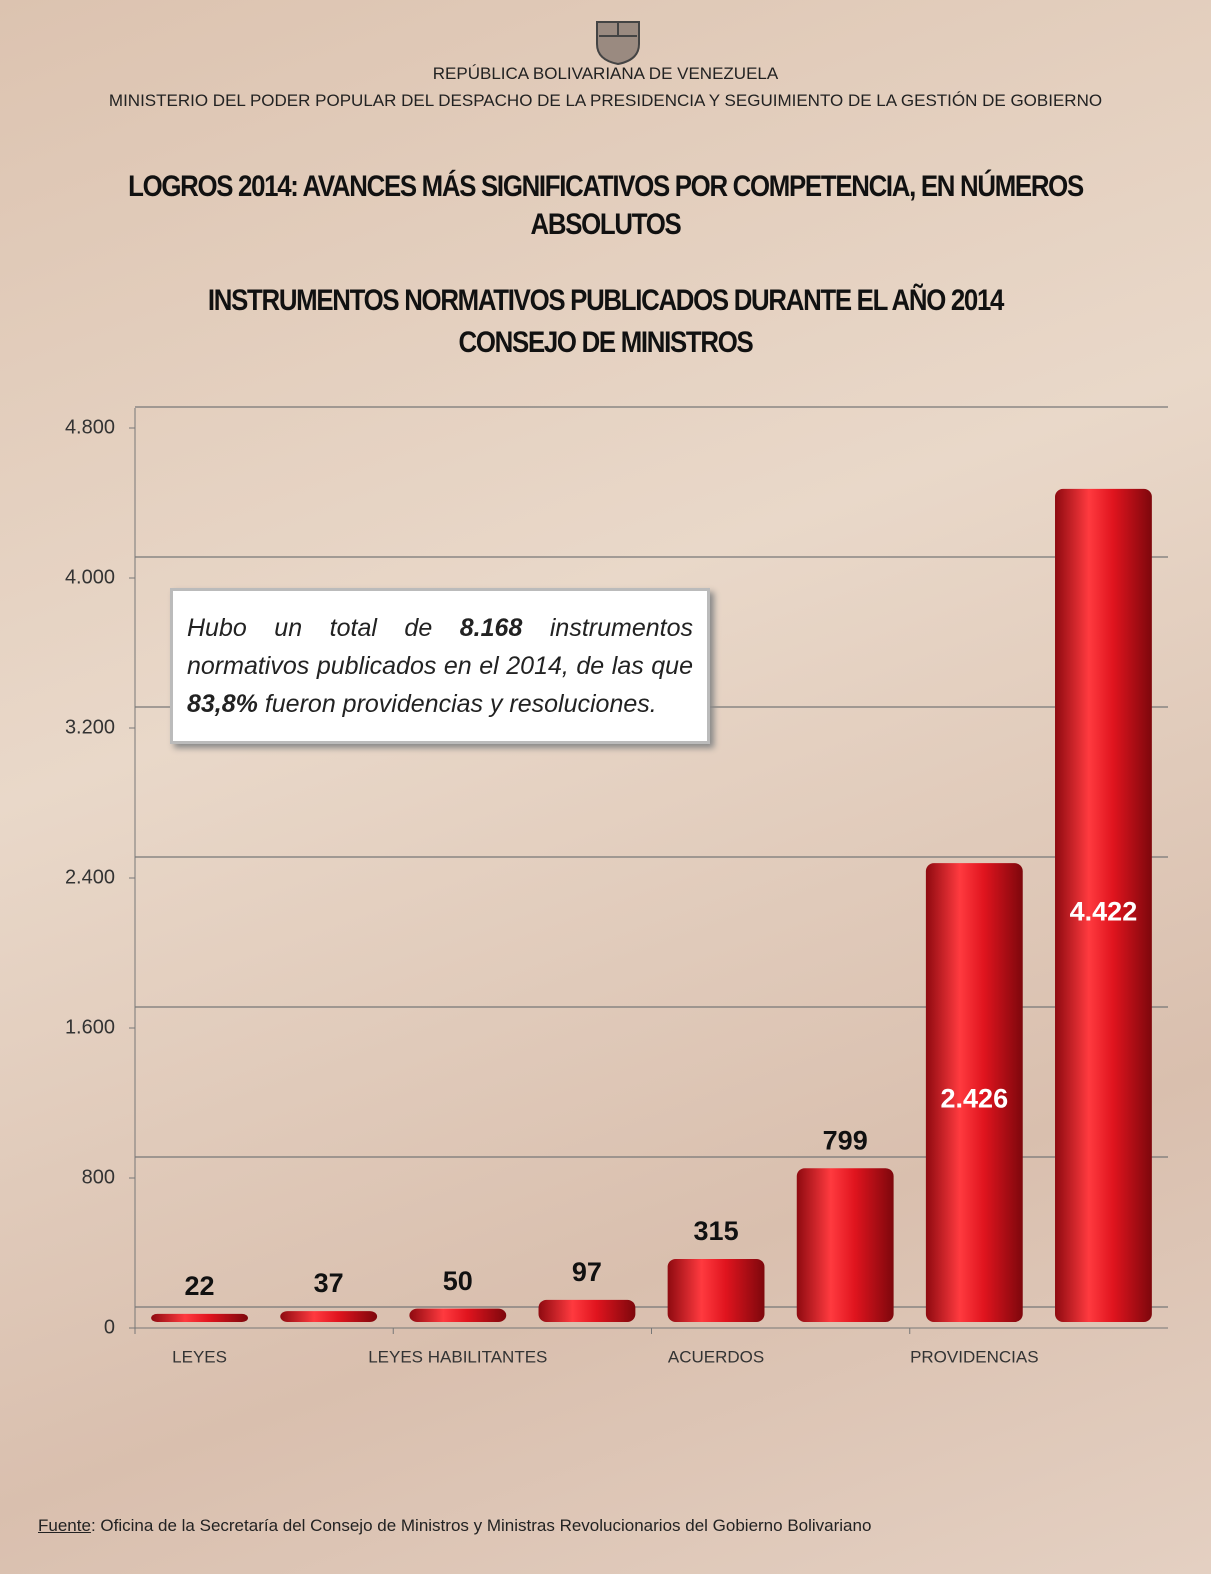  Describe the element at coordinates (90, 577) in the screenshot. I see `y-tick-label: 4.000` at that location.